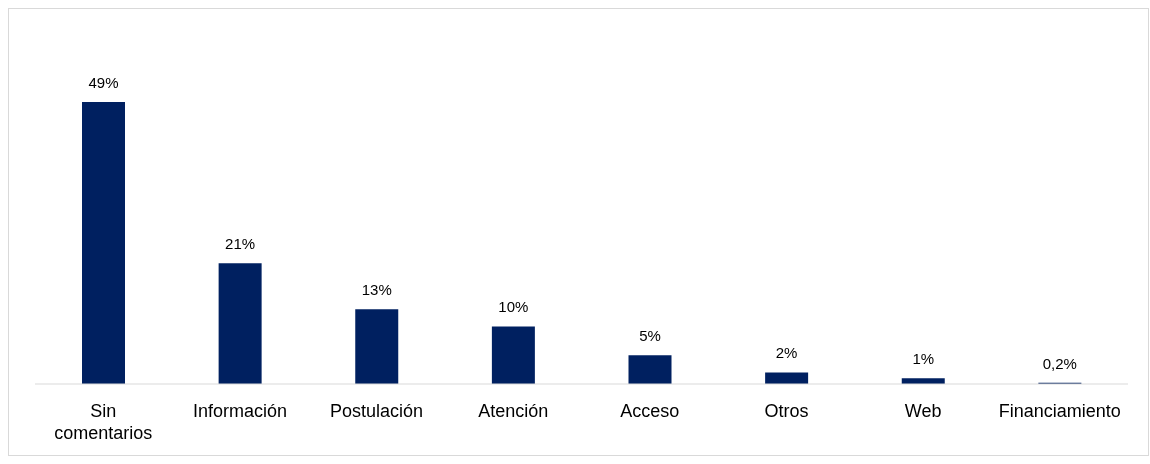  What do you see at coordinates (240, 244) in the screenshot?
I see `data-label: 21%` at bounding box center [240, 244].